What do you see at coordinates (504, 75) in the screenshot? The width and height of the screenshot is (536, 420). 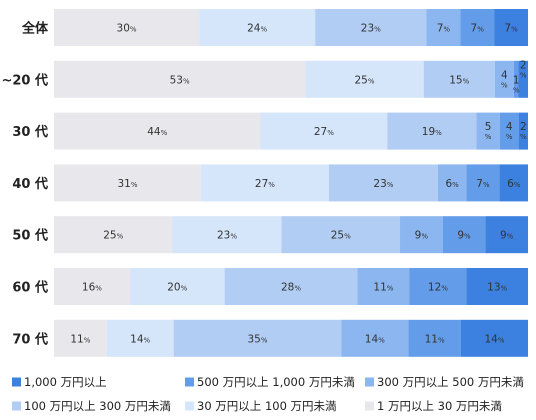 I see `data-label-value: 4` at bounding box center [504, 75].